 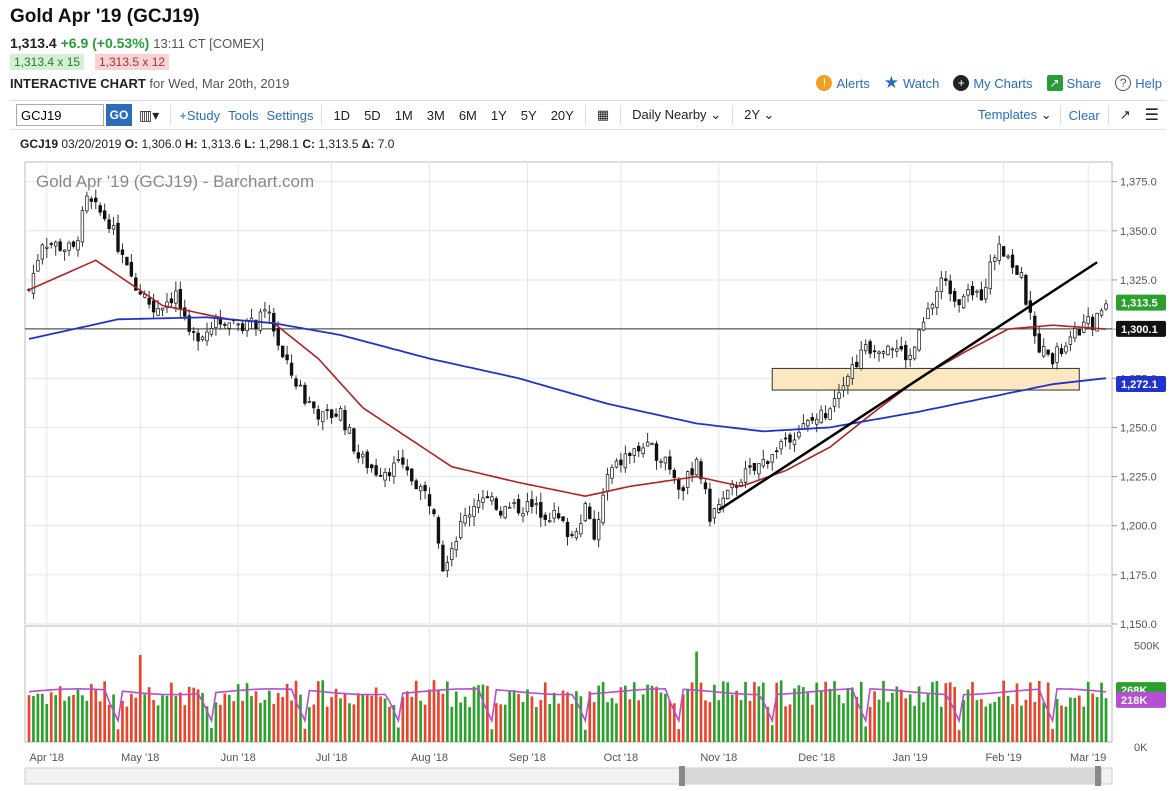 What do you see at coordinates (1073, 83) in the screenshot?
I see `share-link: ↗ Share` at bounding box center [1073, 83].